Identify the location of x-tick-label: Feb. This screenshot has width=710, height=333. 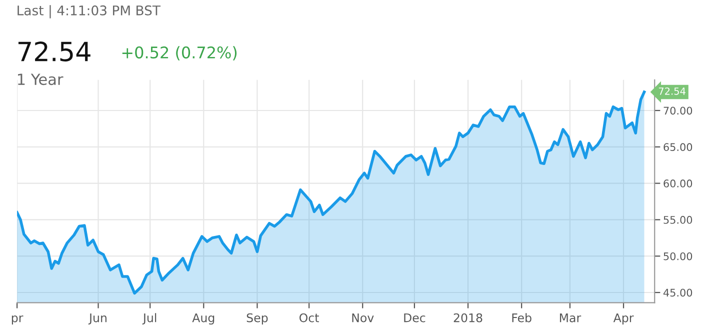
(522, 317).